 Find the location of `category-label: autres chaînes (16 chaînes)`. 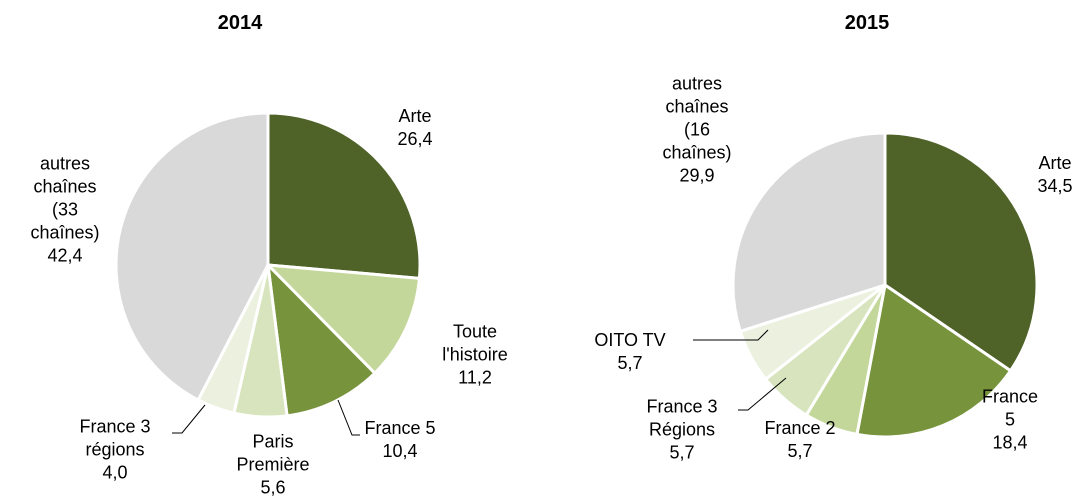

category-label: autres chaînes (16 chaînes) is located at coordinates (697, 118).